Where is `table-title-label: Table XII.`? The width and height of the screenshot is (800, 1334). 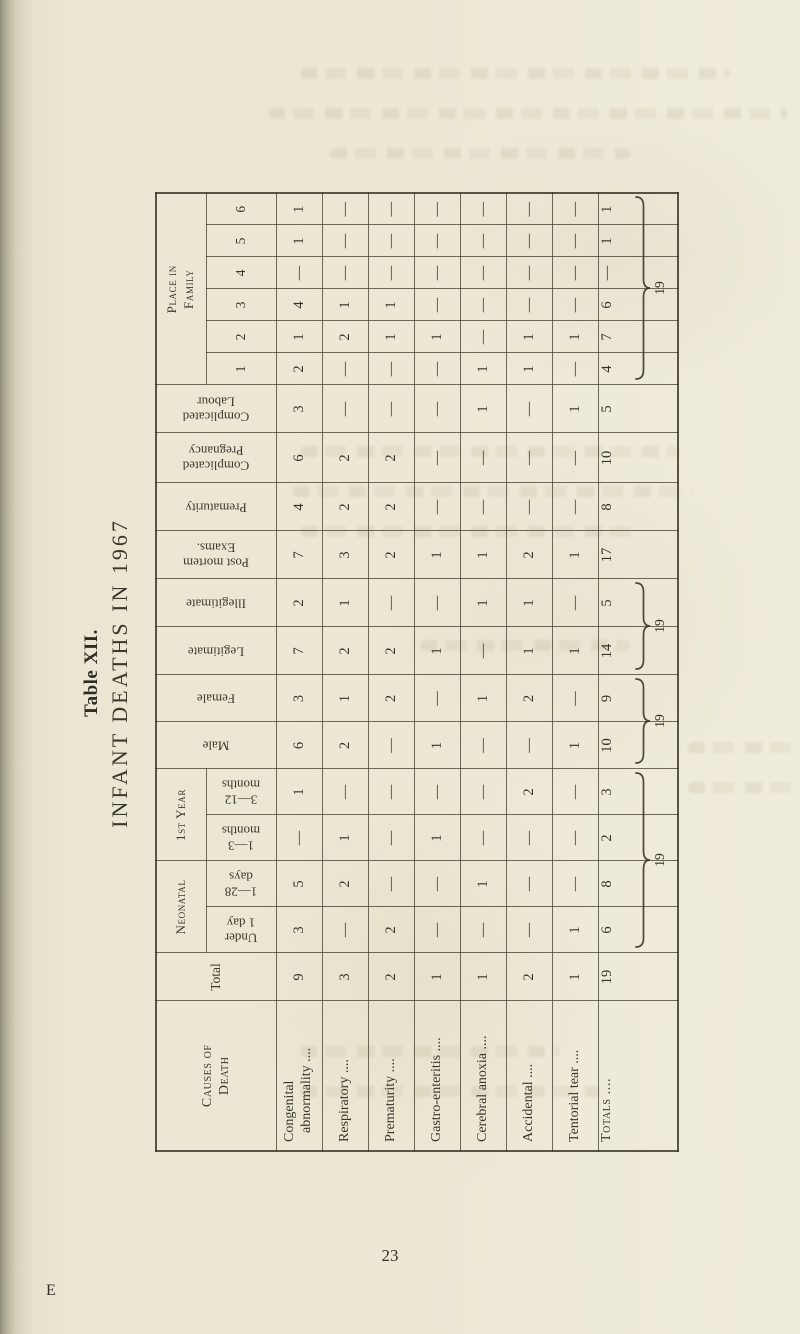
table-title-label: Table XII. is located at coordinates (91, 673).